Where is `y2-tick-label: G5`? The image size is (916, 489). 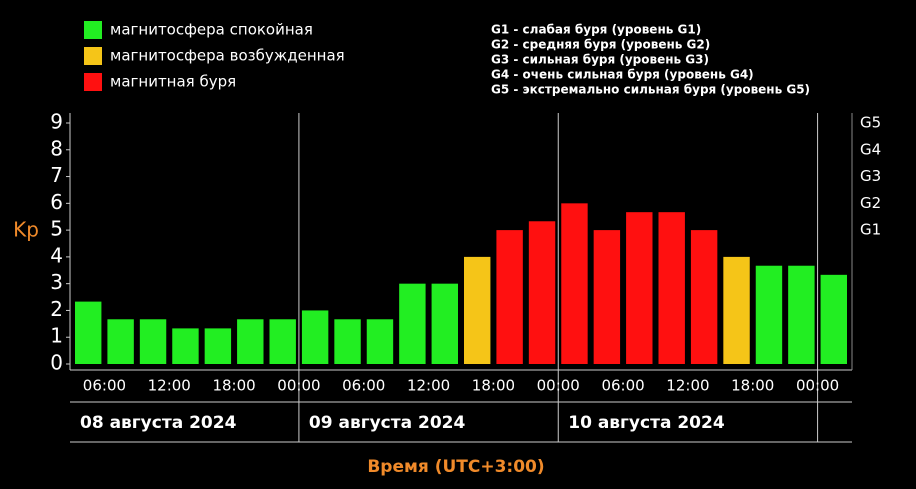 y2-tick-label: G5 is located at coordinates (870, 123).